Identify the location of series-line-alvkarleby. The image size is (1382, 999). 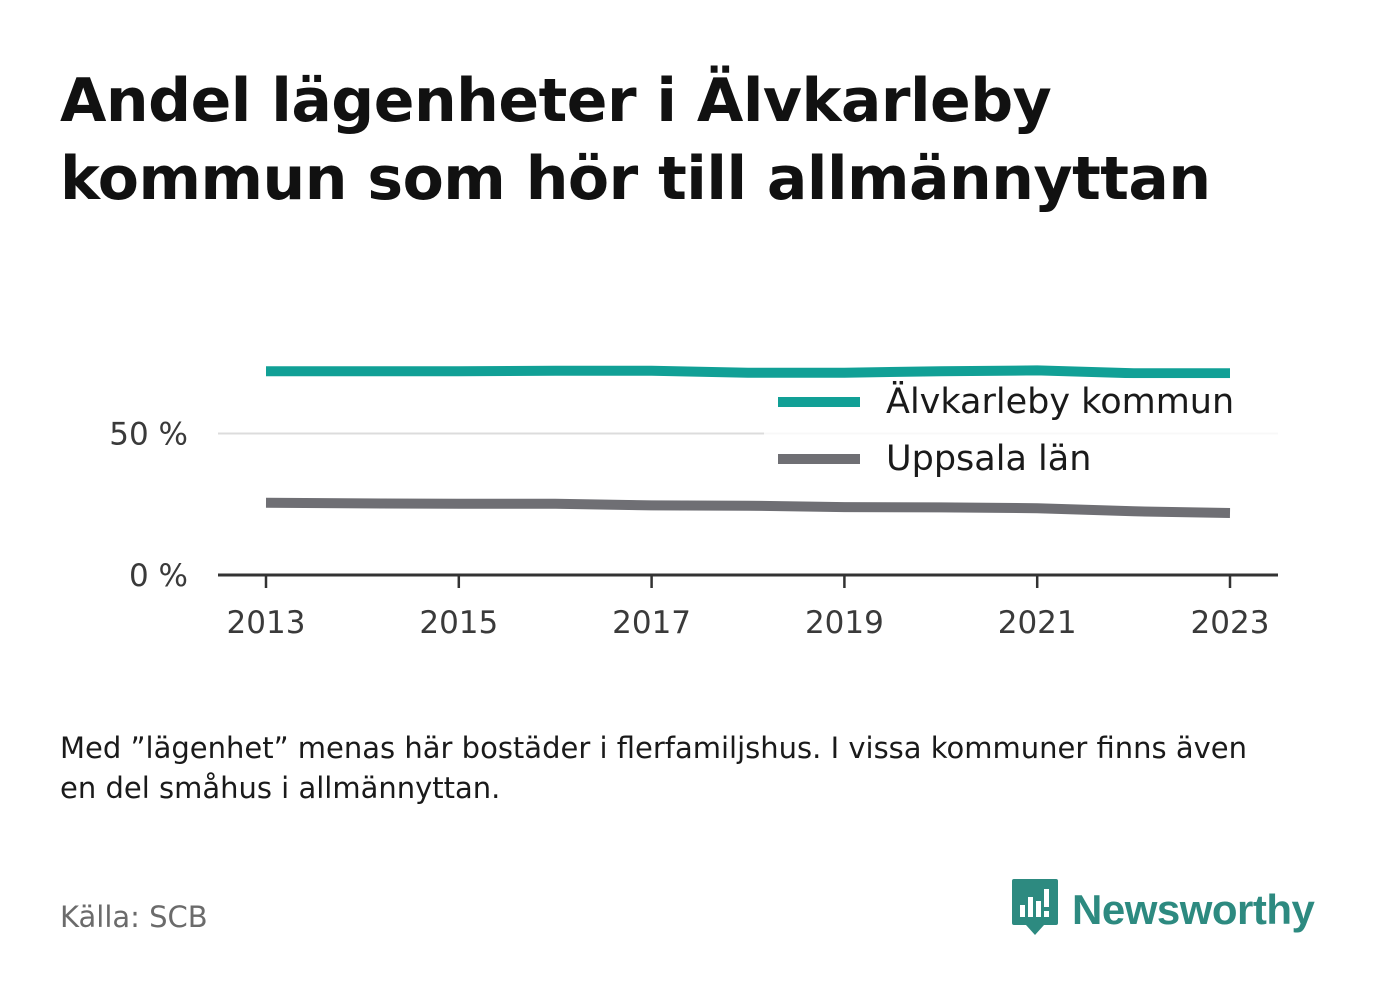
(748, 372).